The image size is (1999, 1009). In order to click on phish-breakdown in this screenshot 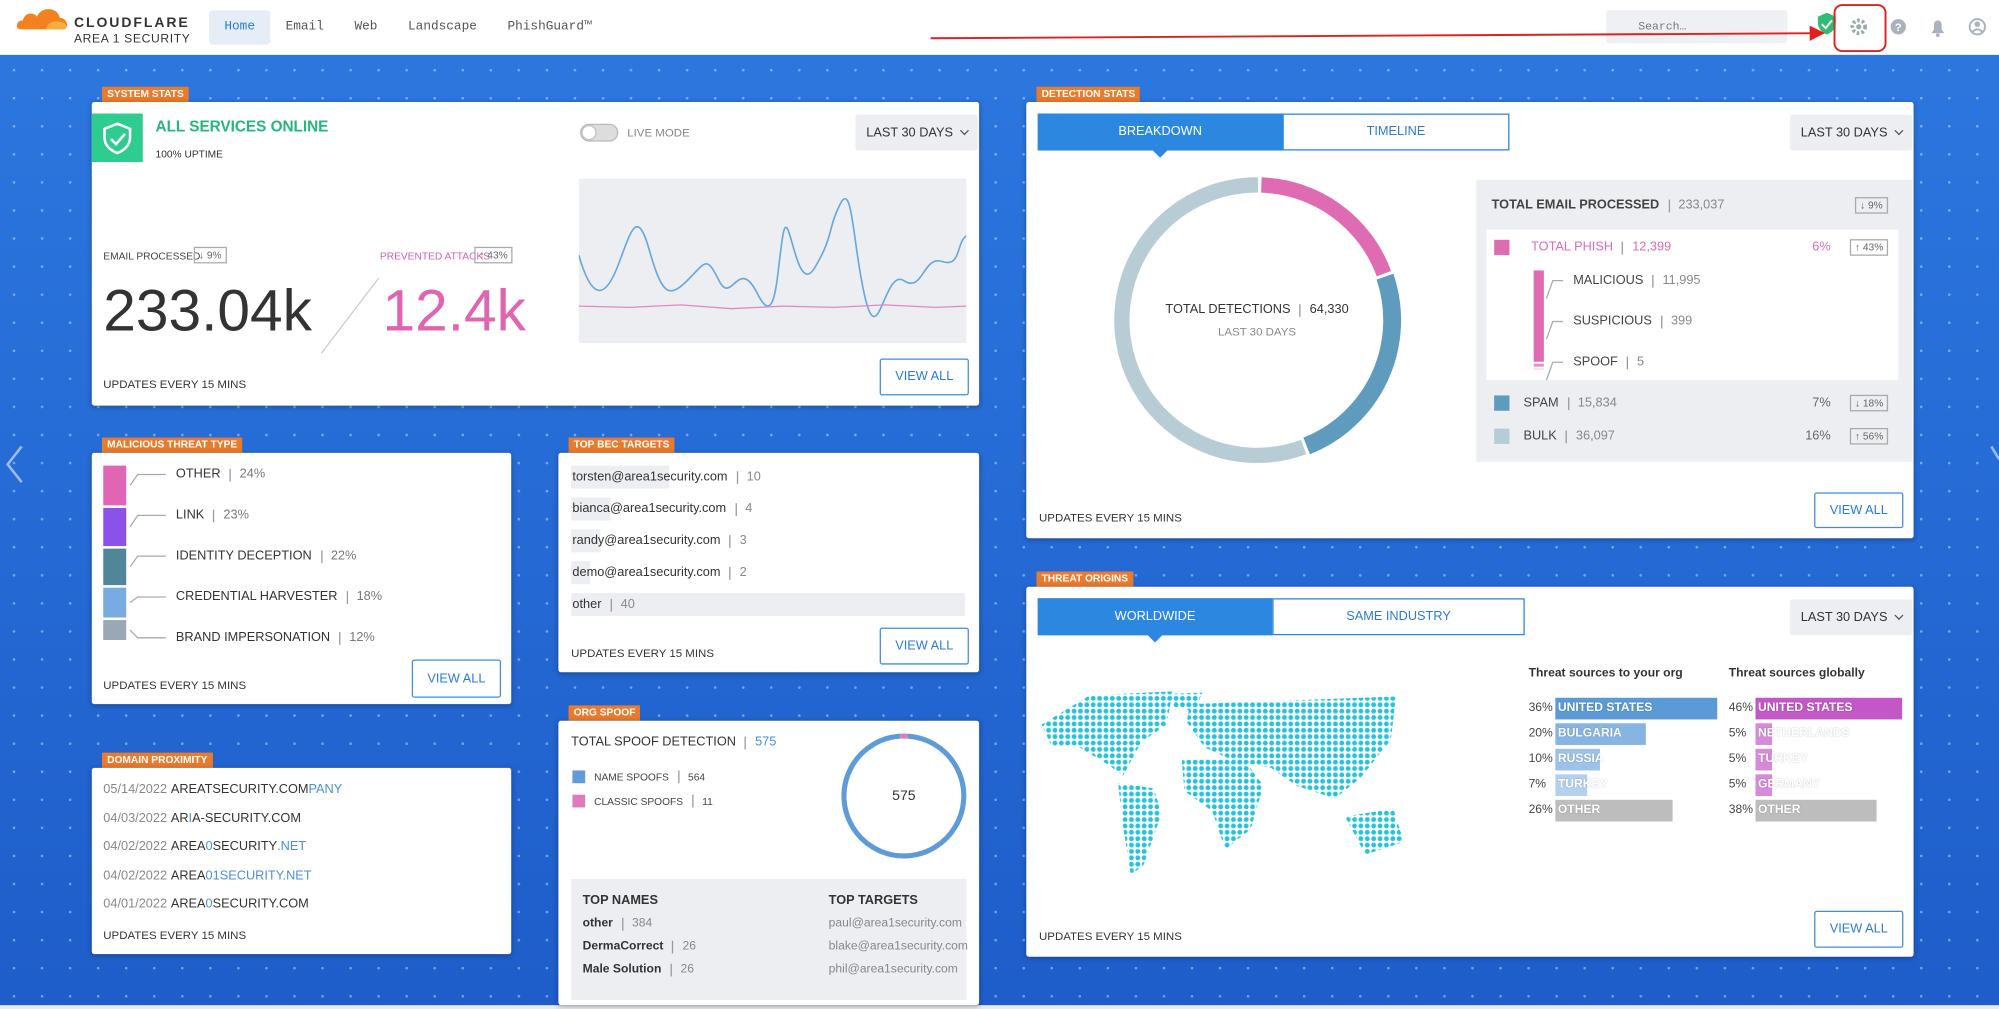, I will do `click(1548, 325)`.